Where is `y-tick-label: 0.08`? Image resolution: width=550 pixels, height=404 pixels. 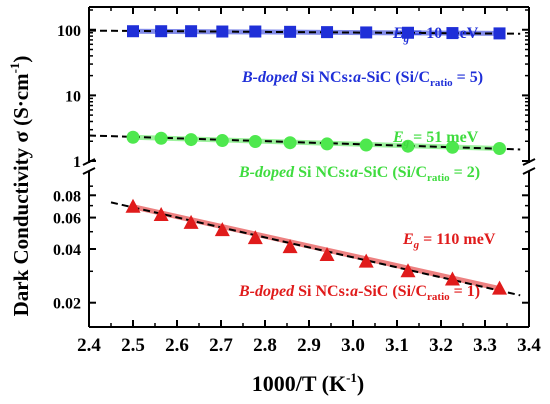 y-tick-label: 0.08 is located at coordinates (67, 196).